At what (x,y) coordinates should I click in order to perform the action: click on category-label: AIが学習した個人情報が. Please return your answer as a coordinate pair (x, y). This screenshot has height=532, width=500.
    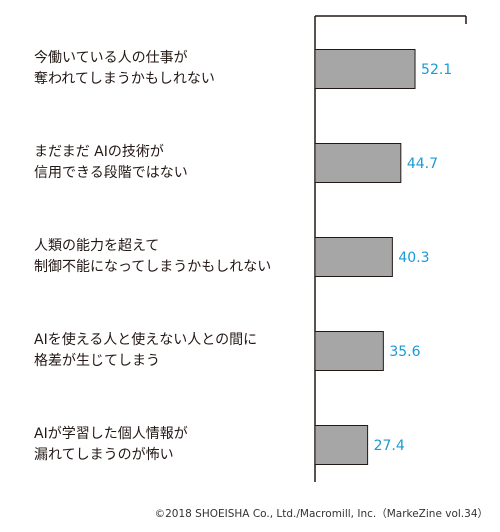
    Looking at the image, I should click on (111, 434).